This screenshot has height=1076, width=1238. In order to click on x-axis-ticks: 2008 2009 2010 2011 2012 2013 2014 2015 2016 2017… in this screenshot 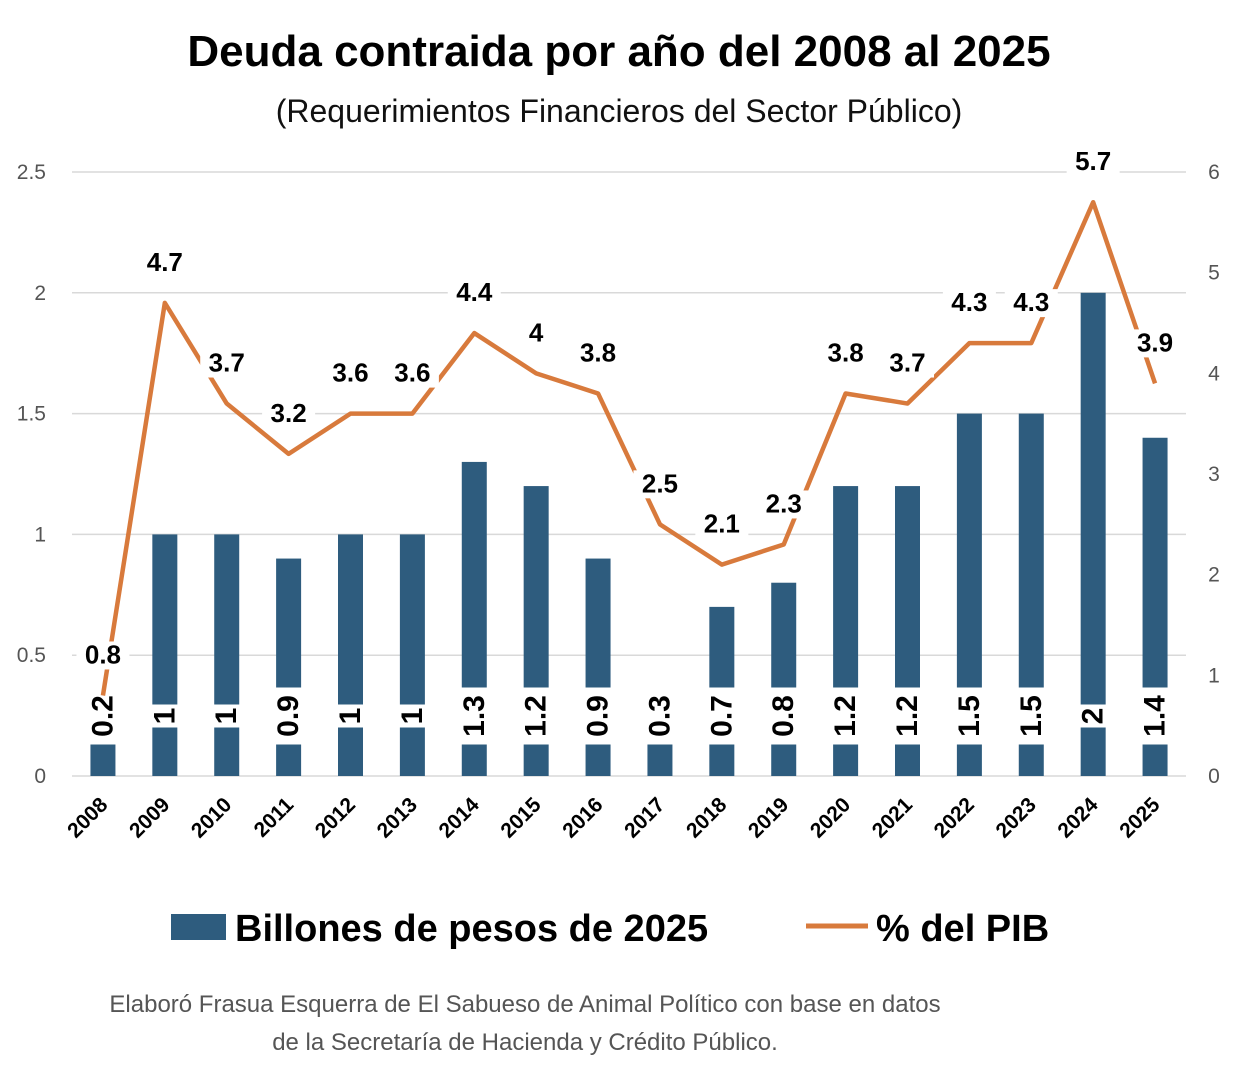, I will do `click(614, 818)`.